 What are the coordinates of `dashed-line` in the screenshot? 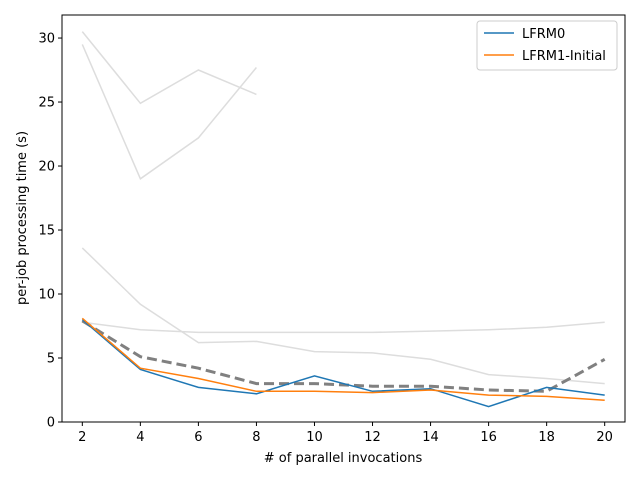 It's located at (343, 356).